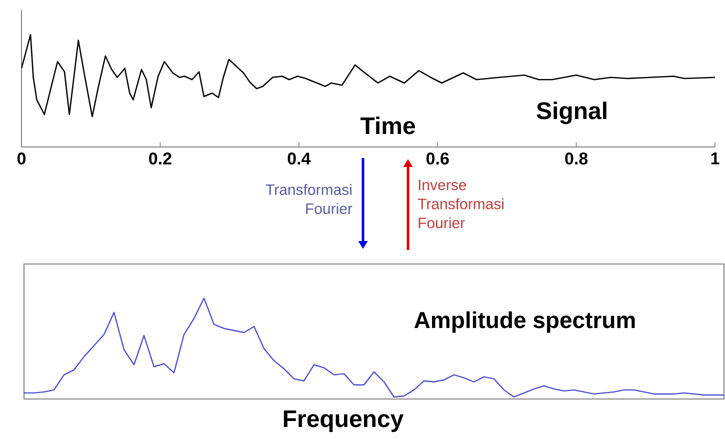  What do you see at coordinates (387, 125) in the screenshot?
I see `x-axis-title: Time` at bounding box center [387, 125].